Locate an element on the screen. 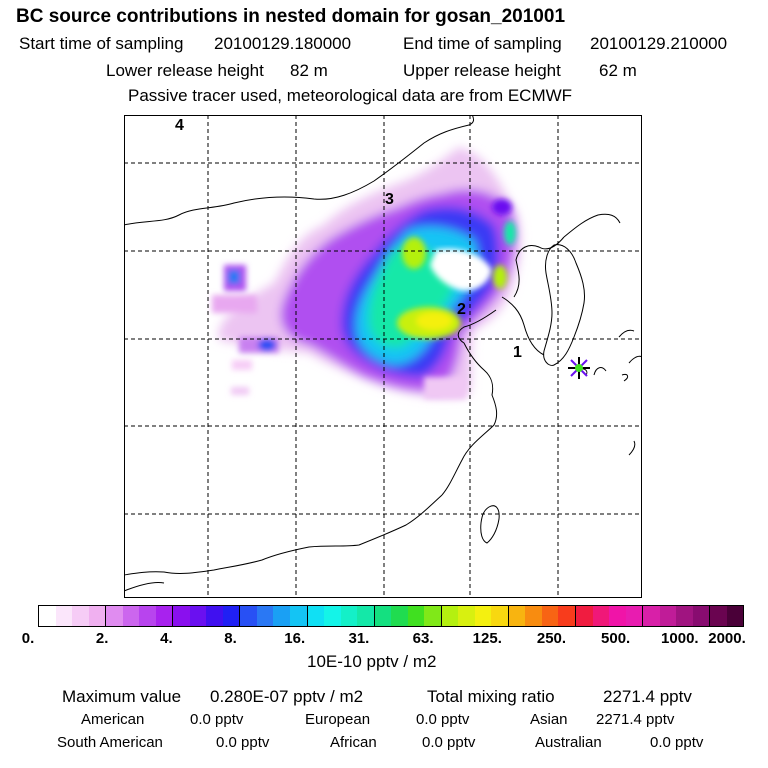  total-mixing-label: Total mixing ratio is located at coordinates (491, 696).